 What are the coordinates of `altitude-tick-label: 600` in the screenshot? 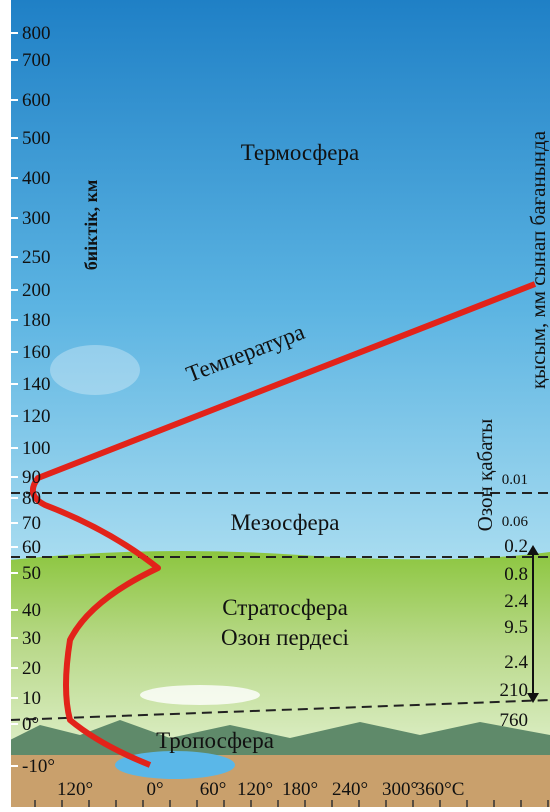 It's located at (36, 100).